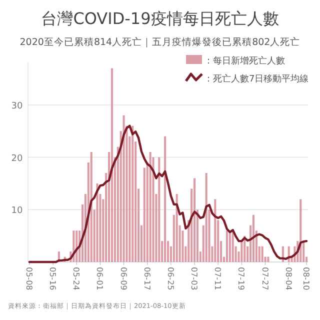 This screenshot has width=320, height=320. Describe the element at coordinates (217, 278) in the screenshot. I see `x-tick-label: 07-11` at that location.